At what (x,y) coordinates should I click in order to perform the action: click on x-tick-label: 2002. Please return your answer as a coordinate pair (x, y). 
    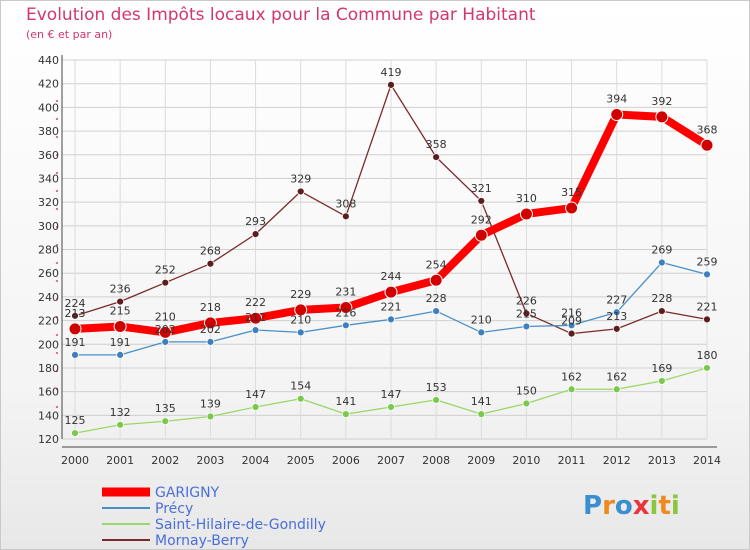
    Looking at the image, I should click on (165, 460).